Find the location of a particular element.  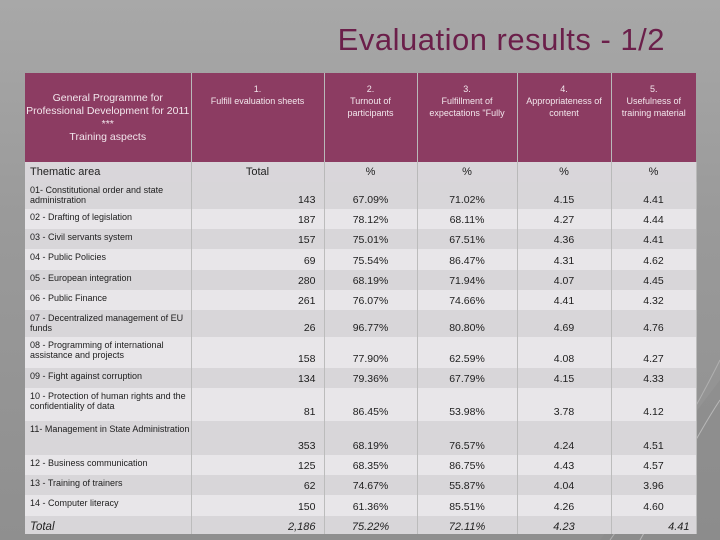

approp-cell: 4.24 is located at coordinates (564, 438).